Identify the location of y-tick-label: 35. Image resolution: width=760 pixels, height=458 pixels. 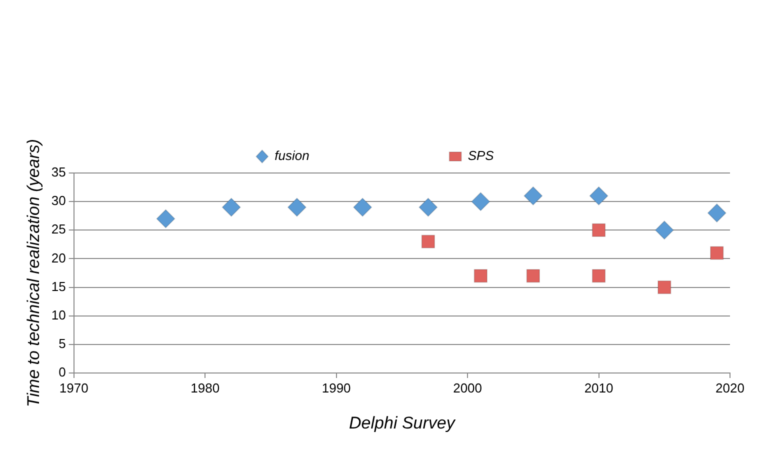
(58, 172).